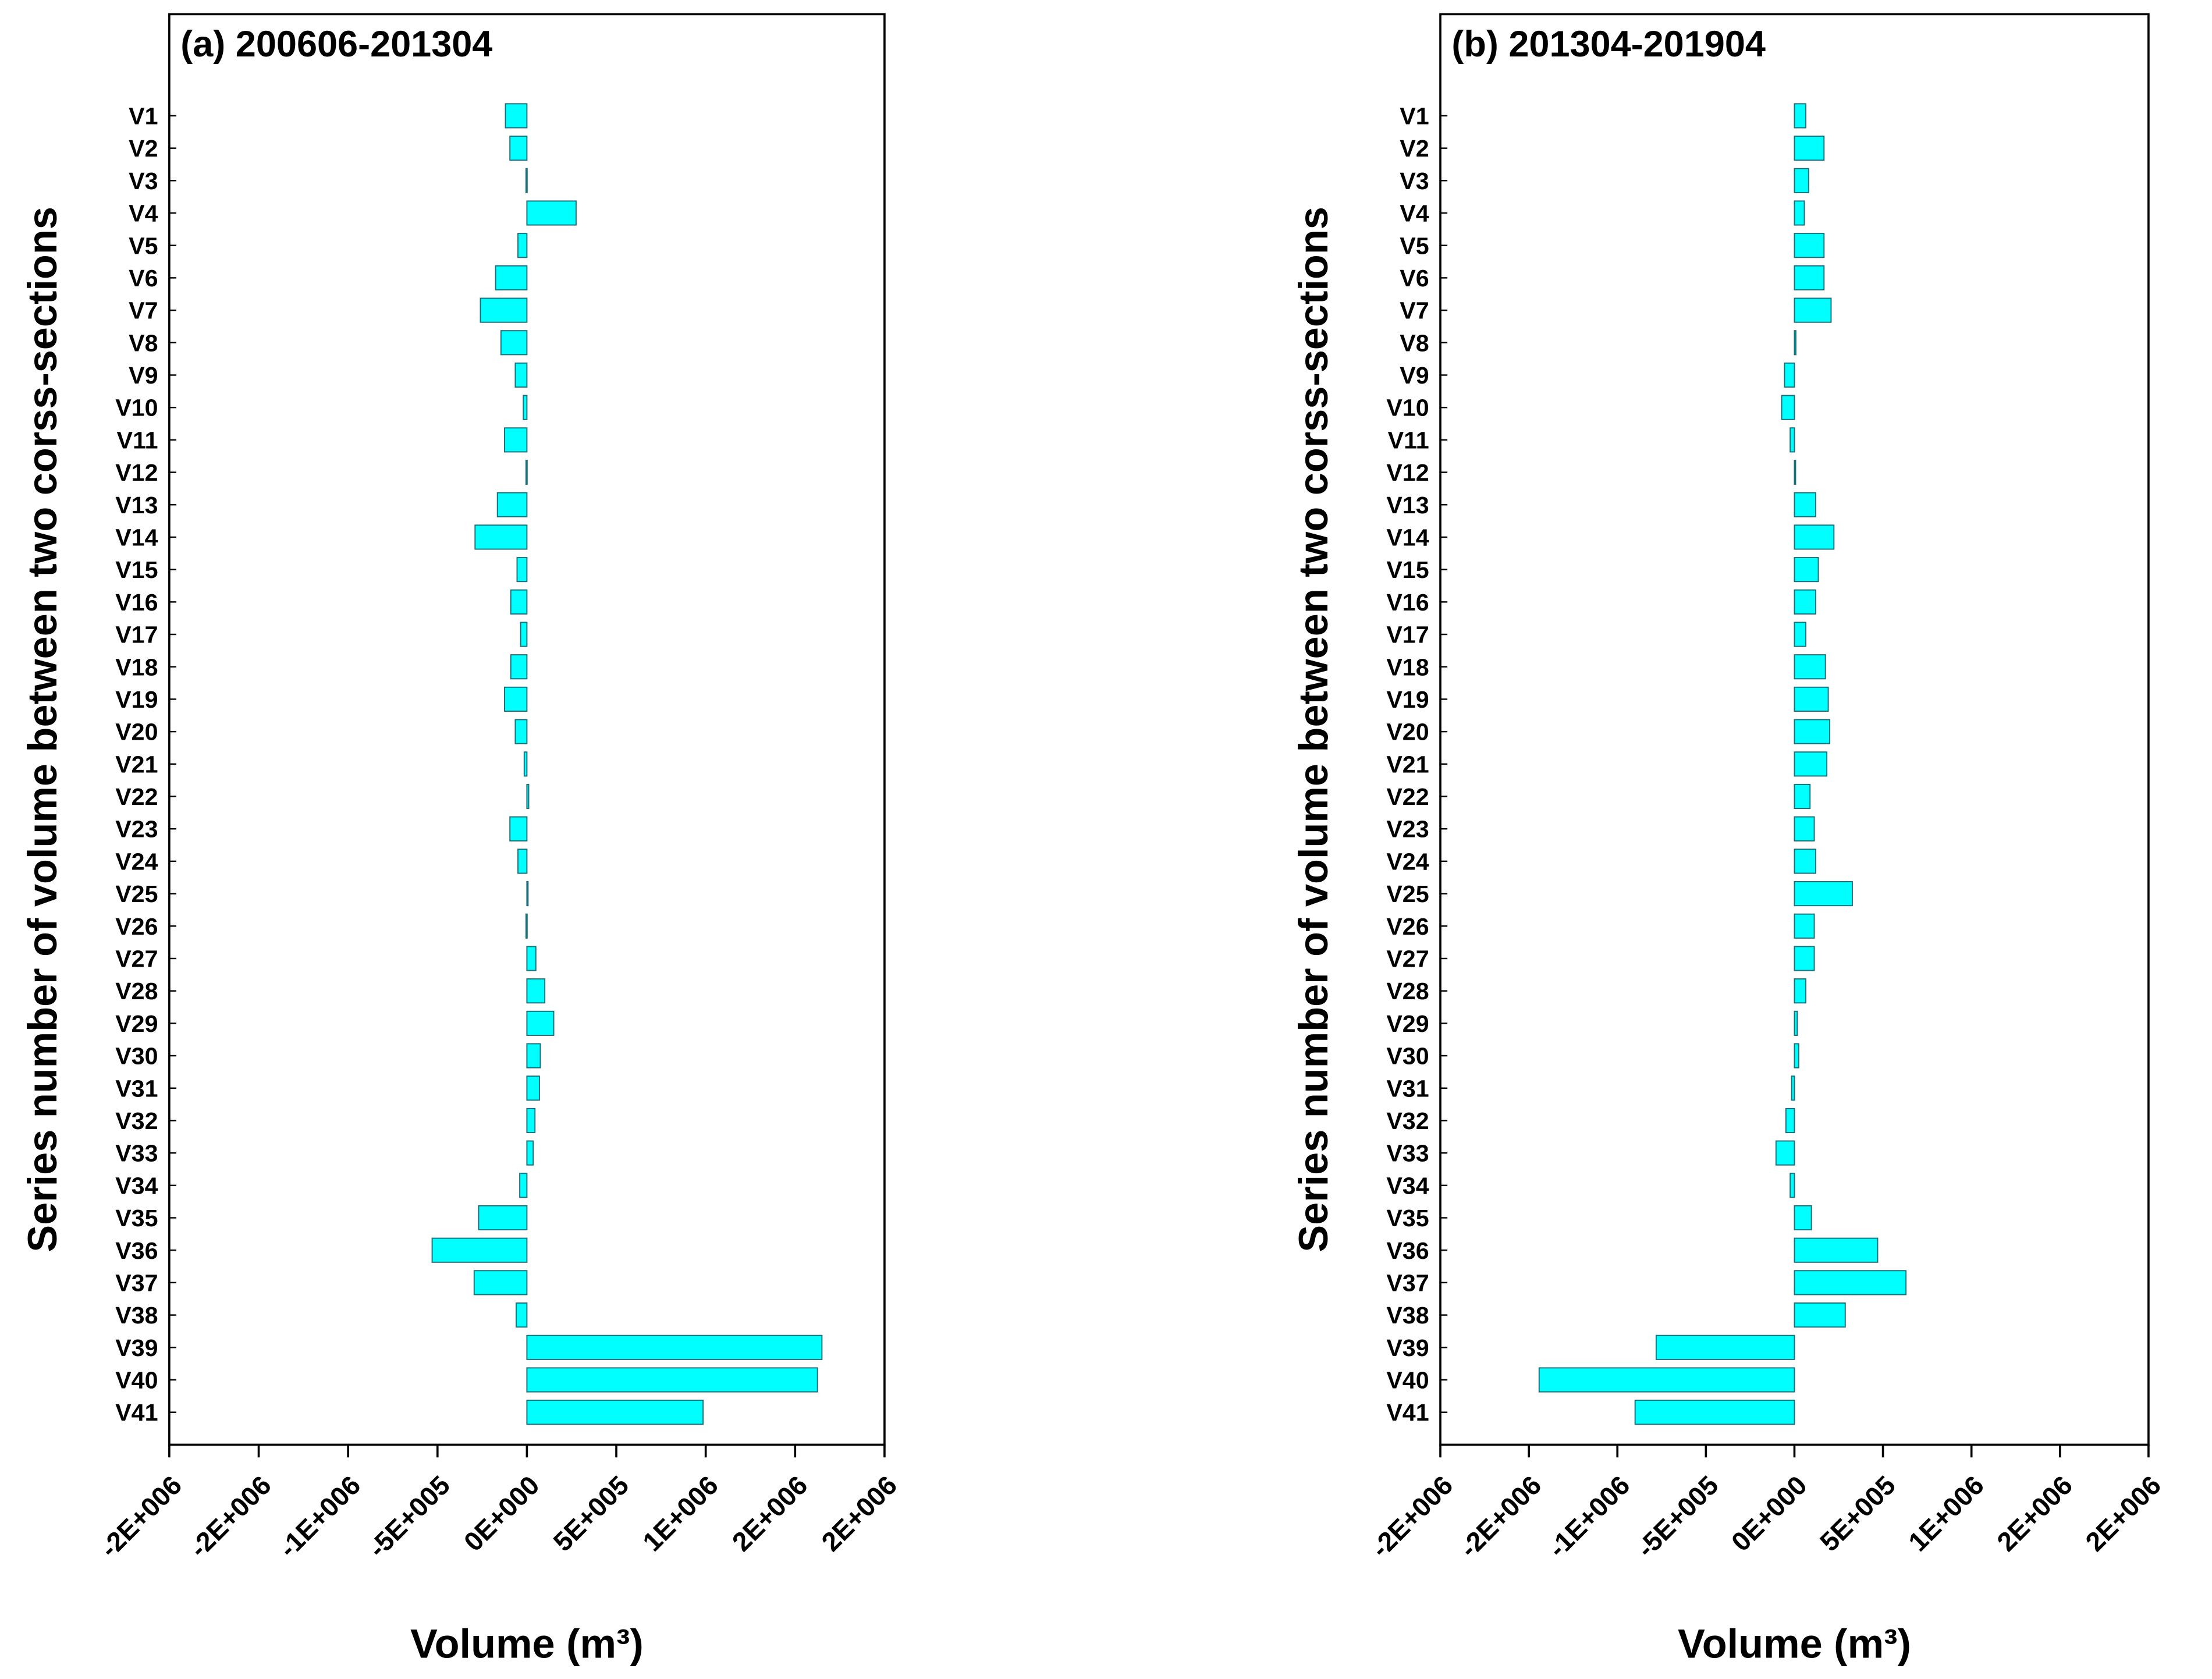  What do you see at coordinates (136, 1153) in the screenshot?
I see `y-tick-label: V33` at bounding box center [136, 1153].